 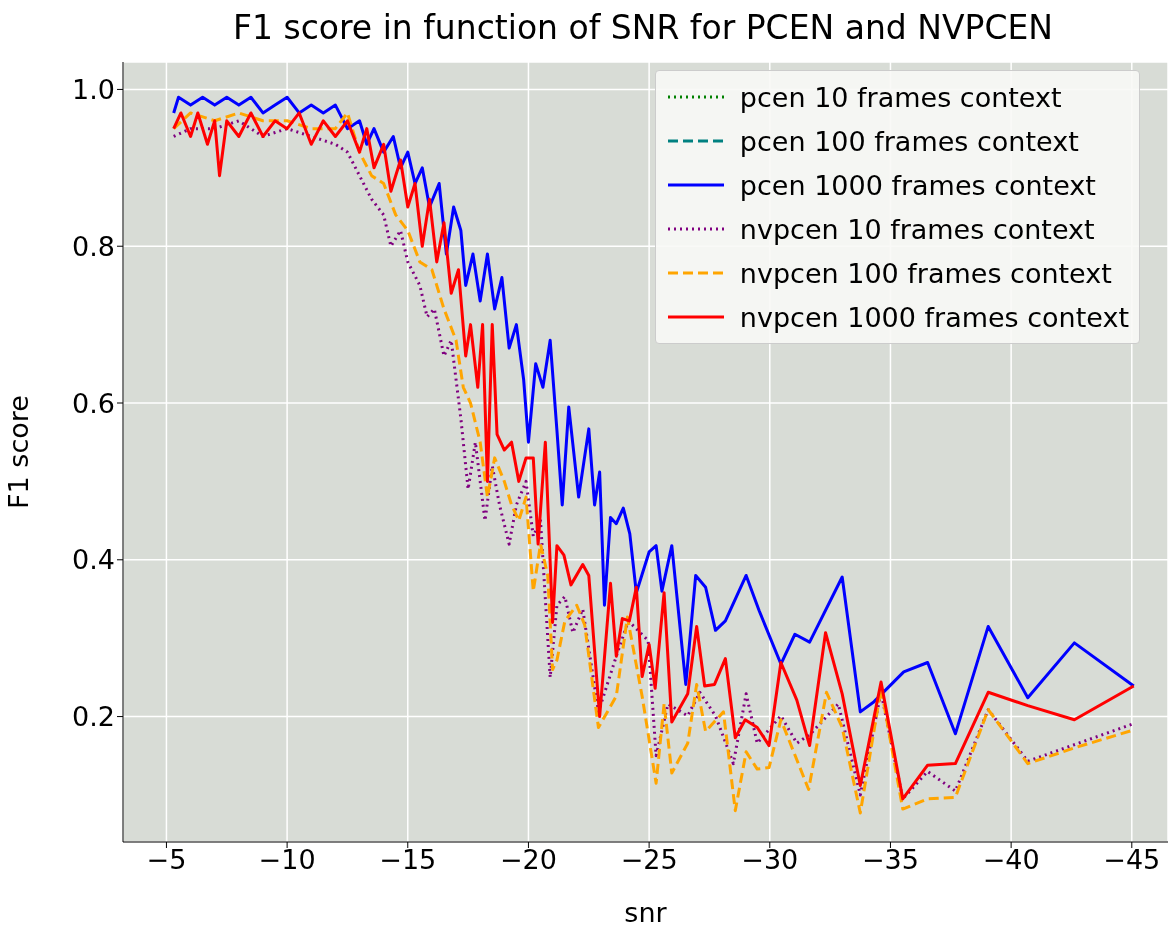 I want to click on x-tick-label: −20, so click(x=528, y=860).